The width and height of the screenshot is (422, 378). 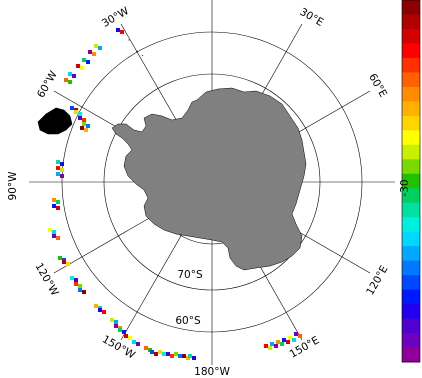 I want to click on label-70s: 70°S, so click(x=190, y=275).